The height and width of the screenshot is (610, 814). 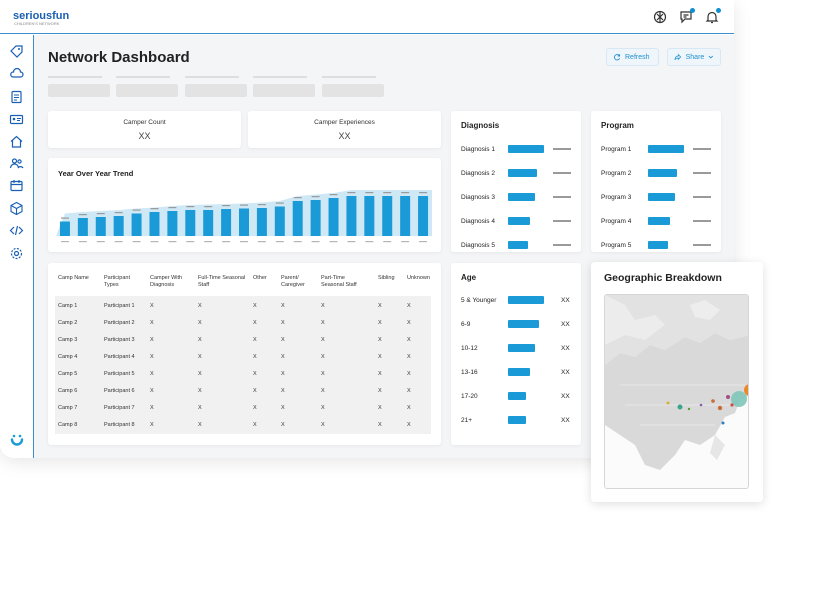 I want to click on chevron-down-icon, so click(x=711, y=57).